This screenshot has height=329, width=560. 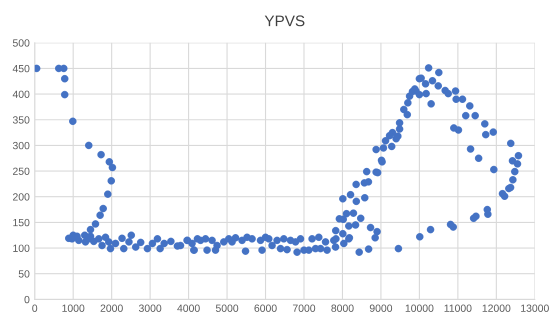 I want to click on x-tick-label: 3000, so click(x=150, y=308).